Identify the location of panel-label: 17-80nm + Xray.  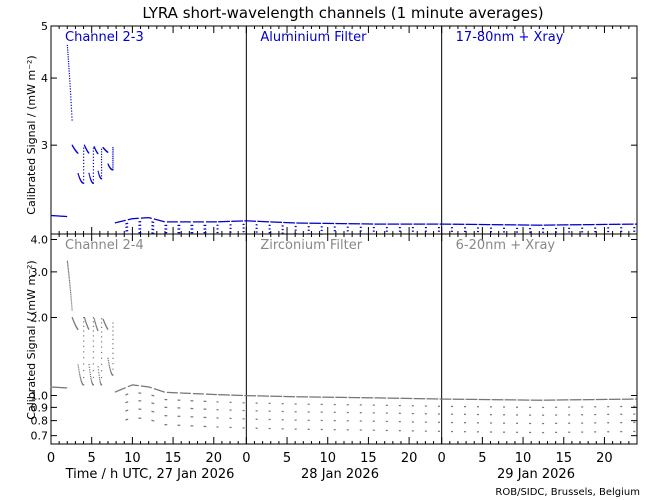
(510, 37).